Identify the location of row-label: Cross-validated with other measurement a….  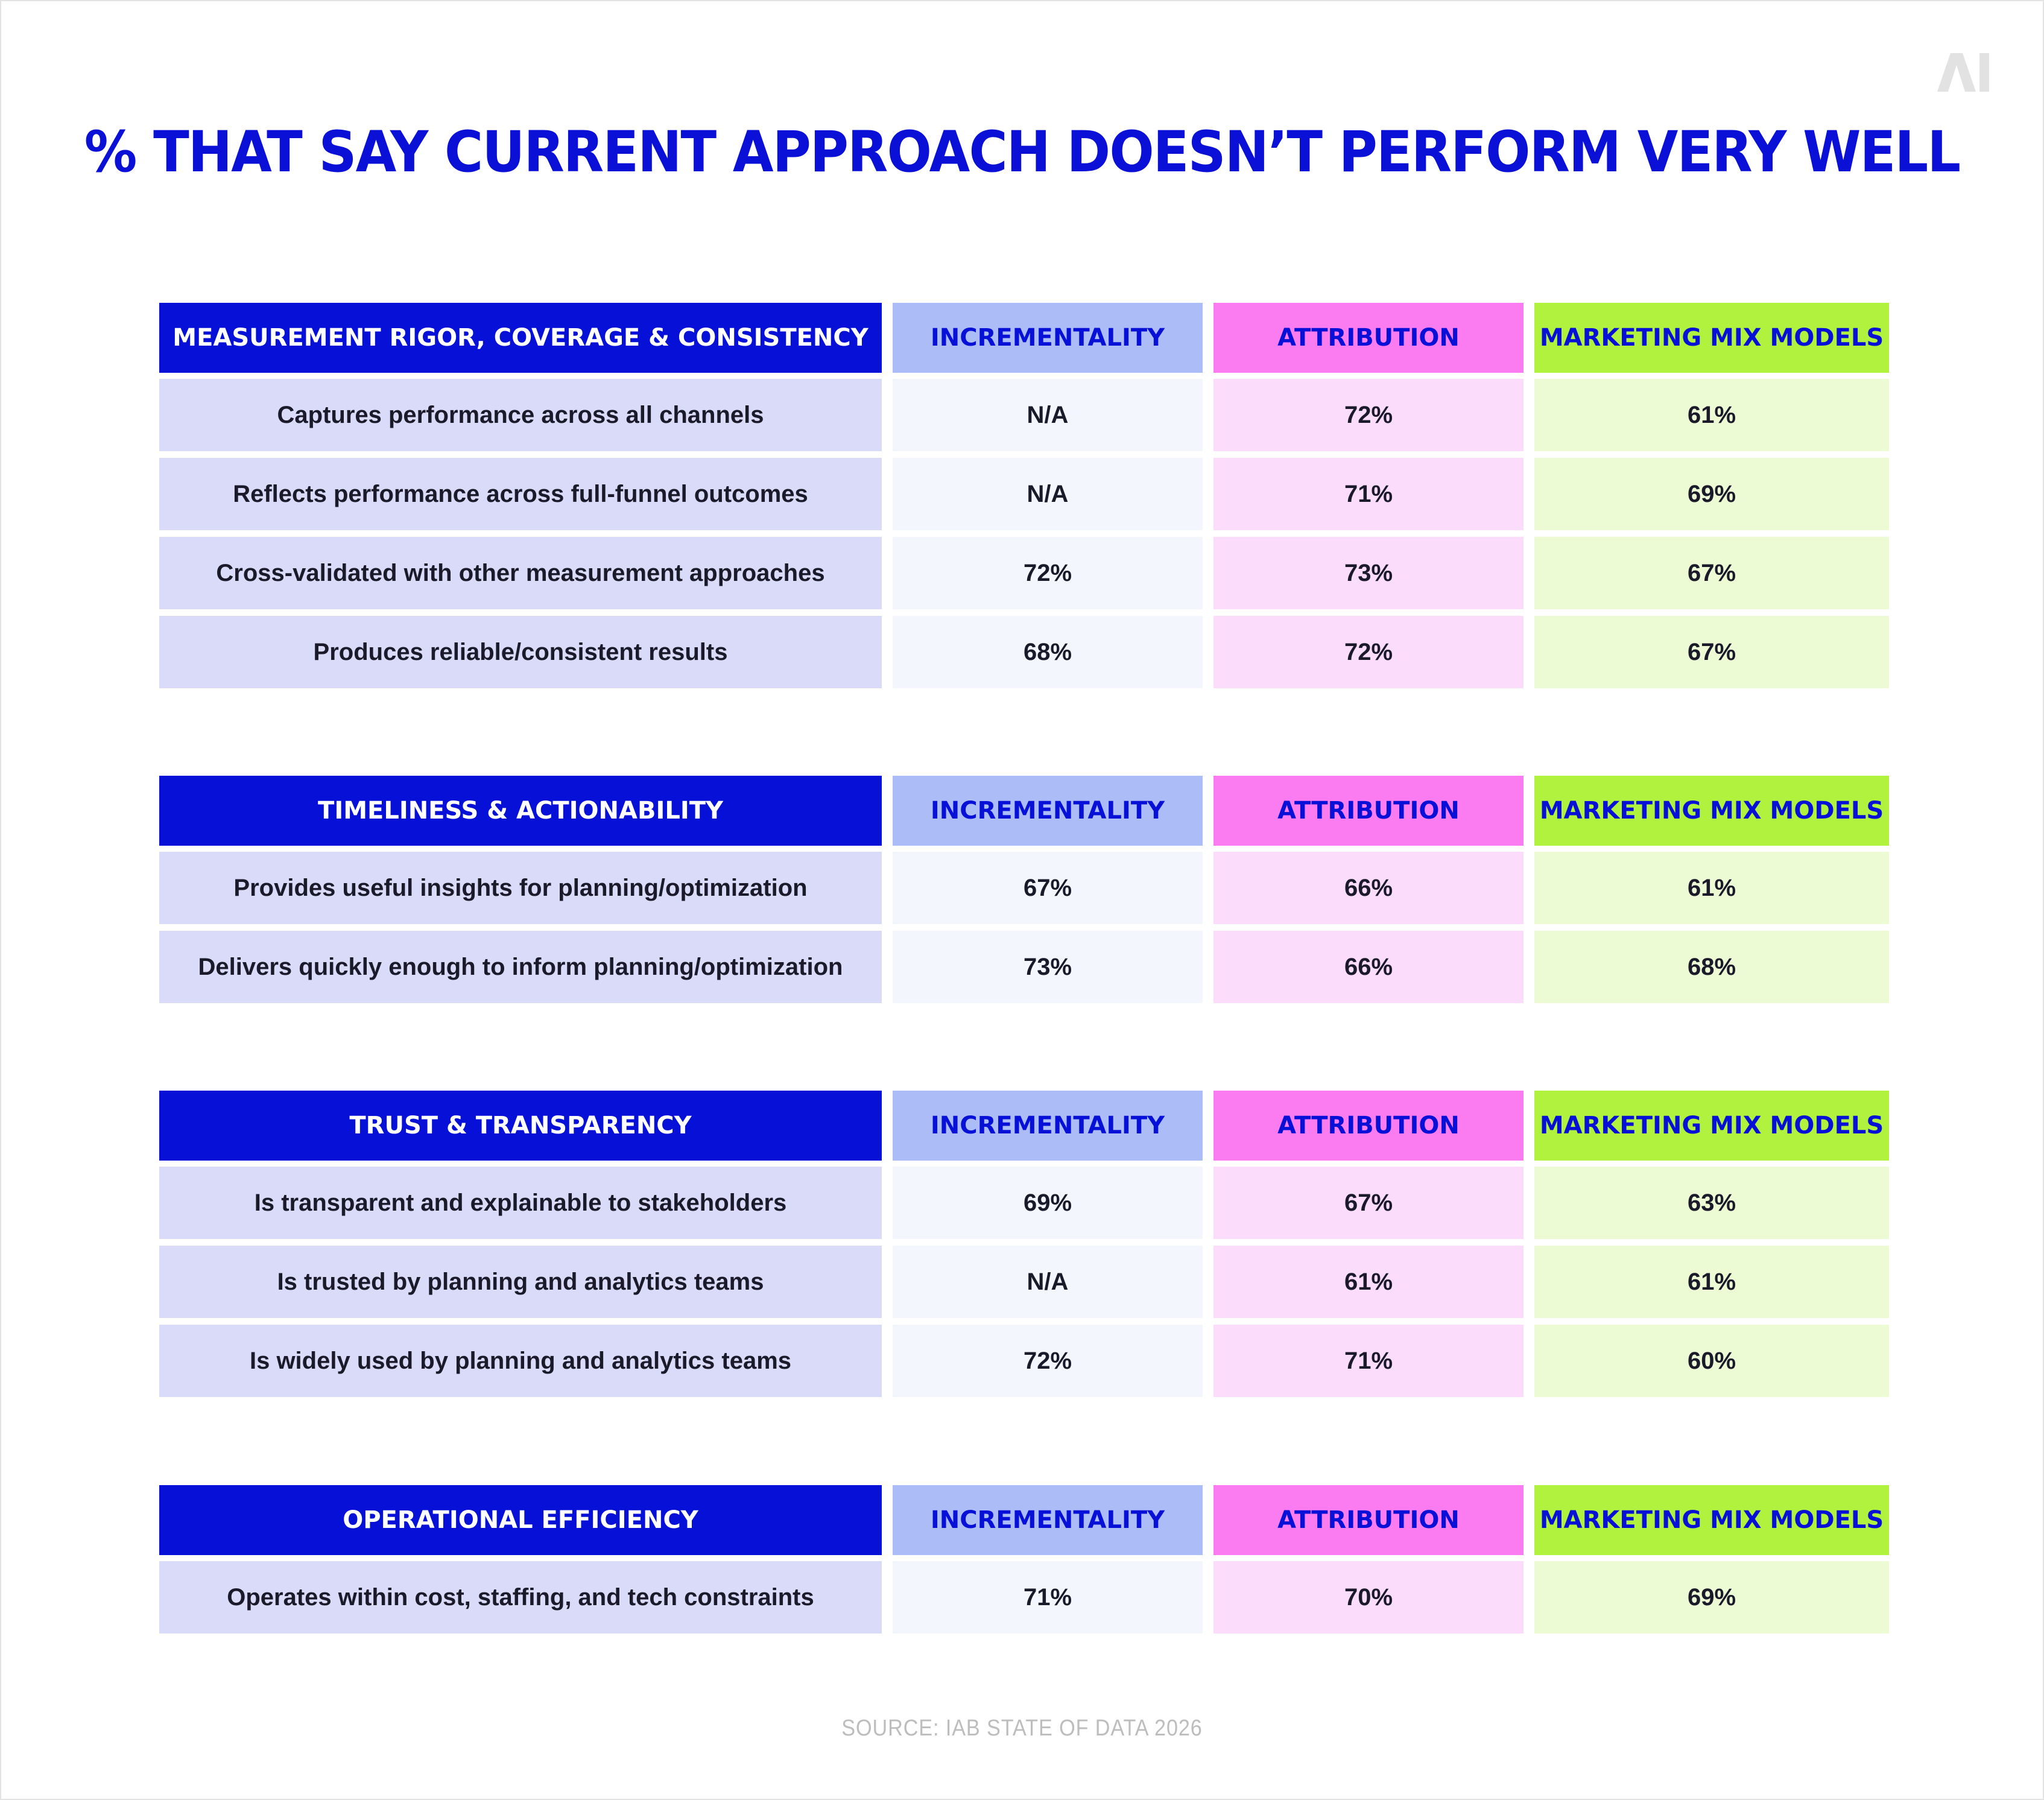
(520, 573).